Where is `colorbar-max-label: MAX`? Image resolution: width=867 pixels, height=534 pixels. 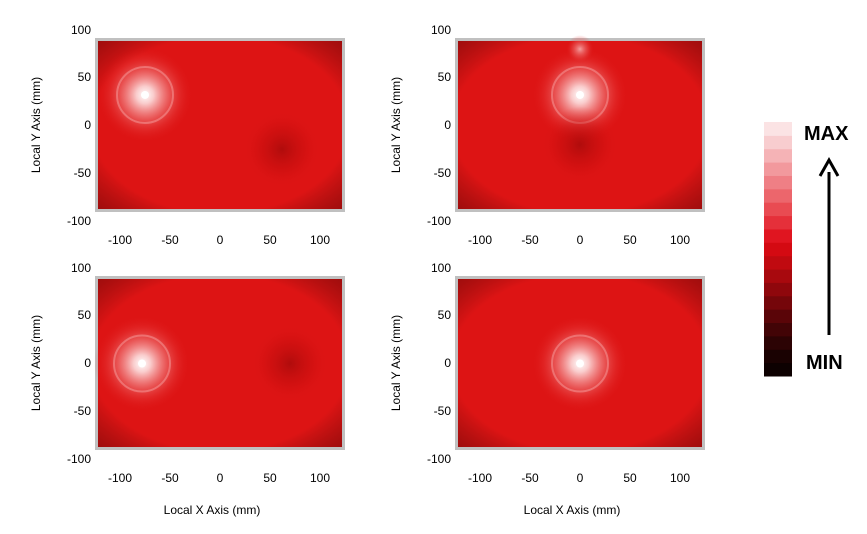
colorbar-max-label: MAX is located at coordinates (826, 134).